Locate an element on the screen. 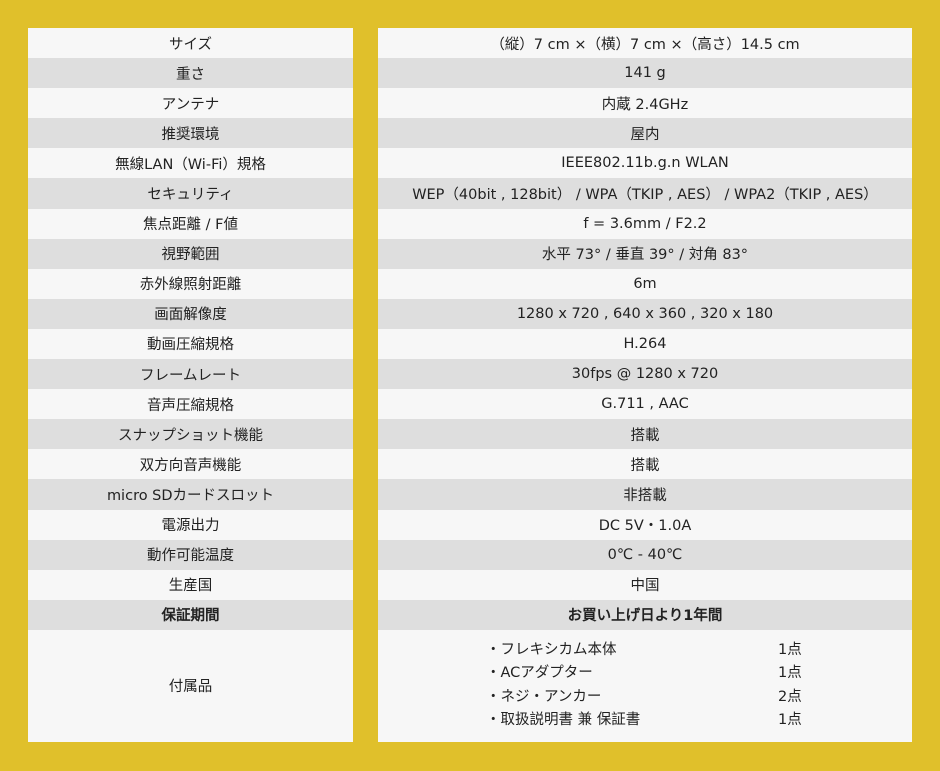 Image resolution: width=940 pixels, height=771 pixels. spec-label: 重さ is located at coordinates (190, 73).